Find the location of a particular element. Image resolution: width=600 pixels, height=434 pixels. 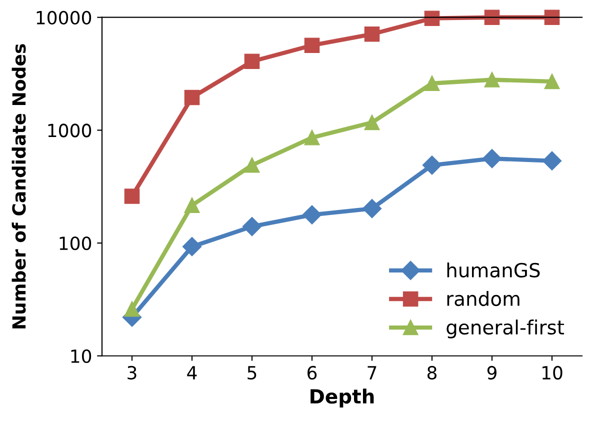

legend-label: general-first is located at coordinates (505, 329).